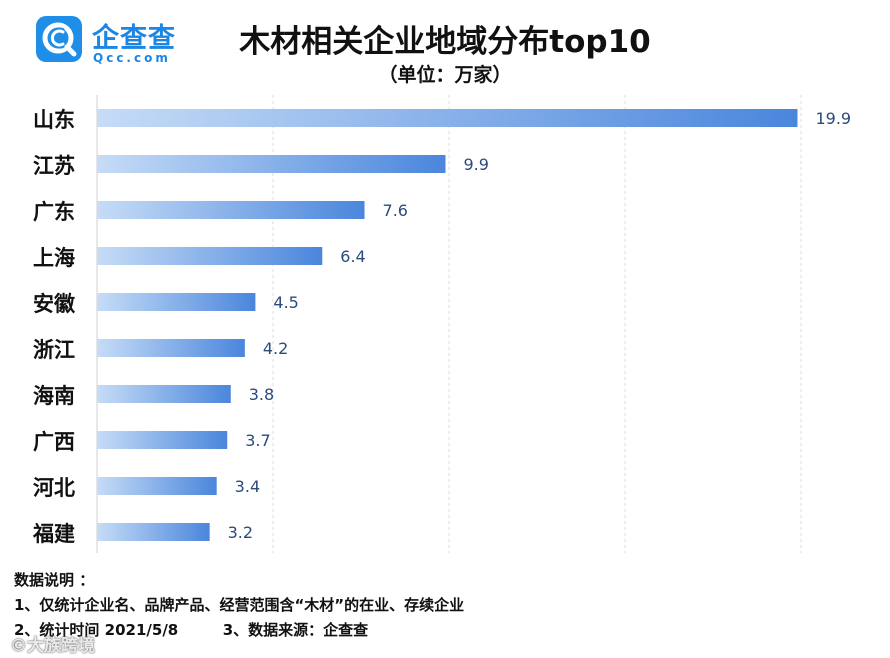  What do you see at coordinates (96, 630) in the screenshot?
I see `notes-time: 2、统计时间 2021/5/8` at bounding box center [96, 630].